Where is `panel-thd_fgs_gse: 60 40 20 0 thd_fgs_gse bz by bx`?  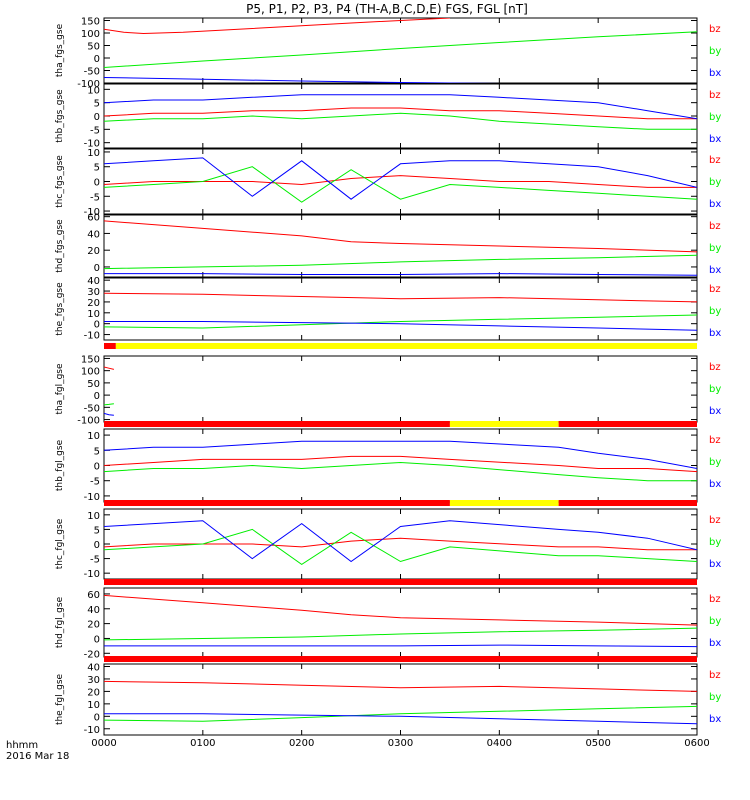
panel-thd_fgs_gse: 60 40 20 0 thd_fgs_gse bz by bx is located at coordinates (388, 245).